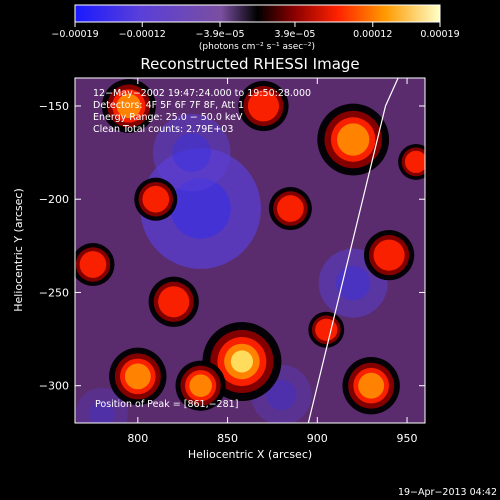 The height and width of the screenshot is (500, 500). What do you see at coordinates (227, 438) in the screenshot?
I see `x-tick-label: 850` at bounding box center [227, 438].